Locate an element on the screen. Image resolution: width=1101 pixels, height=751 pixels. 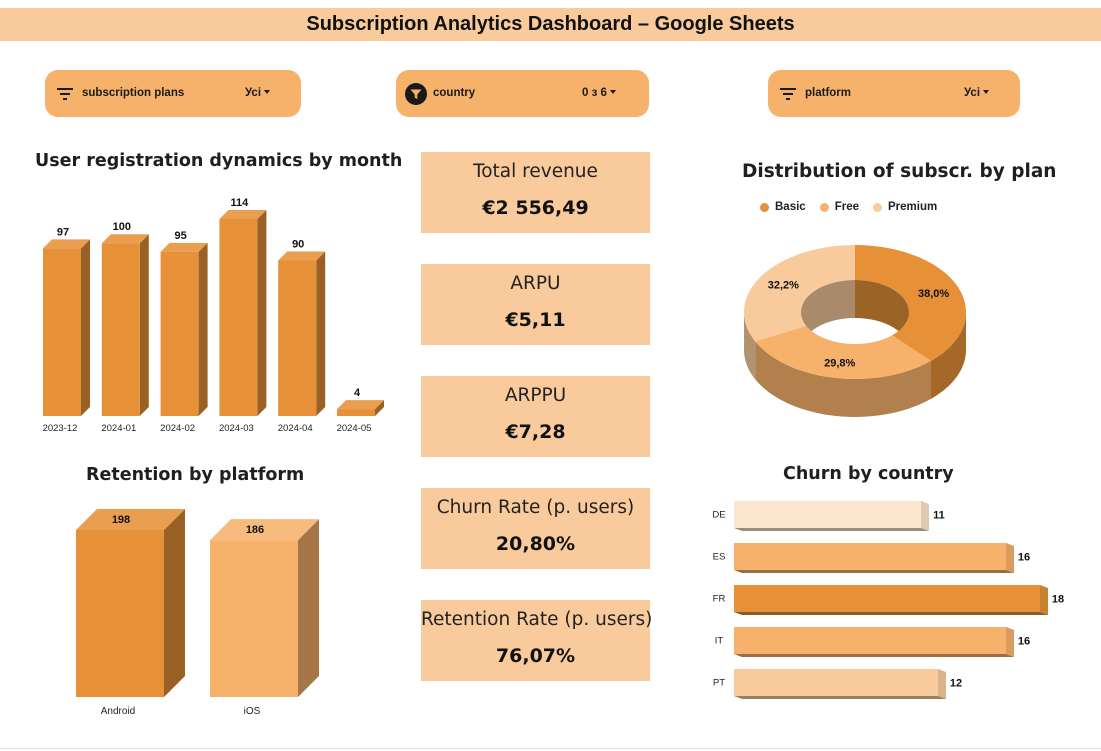
chart-title-retention: Retention by platform is located at coordinates (195, 475).